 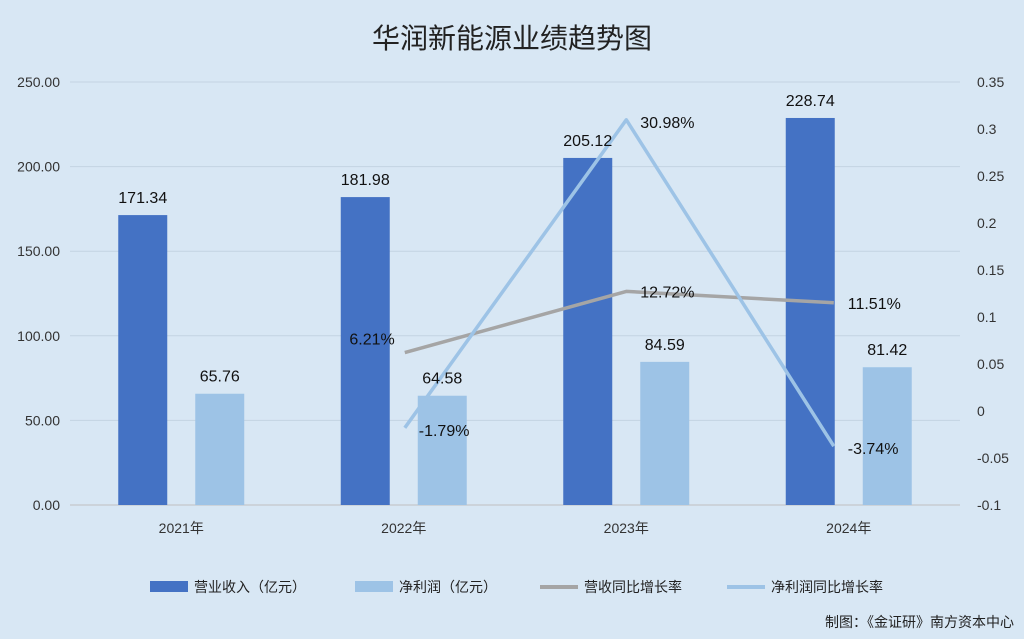 I want to click on bar-data-label: 64.58, so click(x=442, y=379).